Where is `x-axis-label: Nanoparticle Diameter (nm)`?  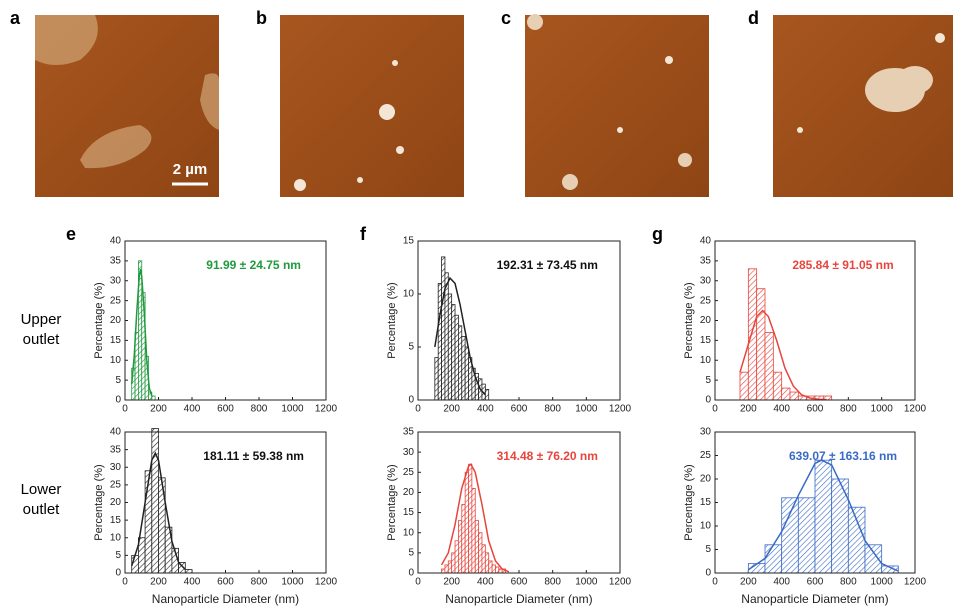
x-axis-label: Nanoparticle Diameter (nm) is located at coordinates (225, 599).